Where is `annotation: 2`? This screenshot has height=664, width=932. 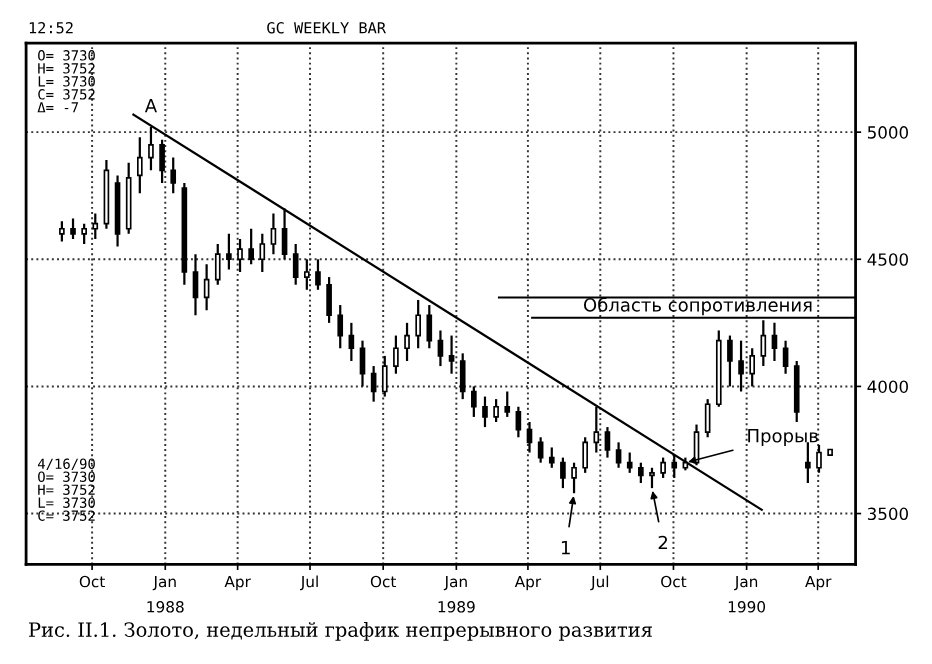 annotation: 2 is located at coordinates (663, 542).